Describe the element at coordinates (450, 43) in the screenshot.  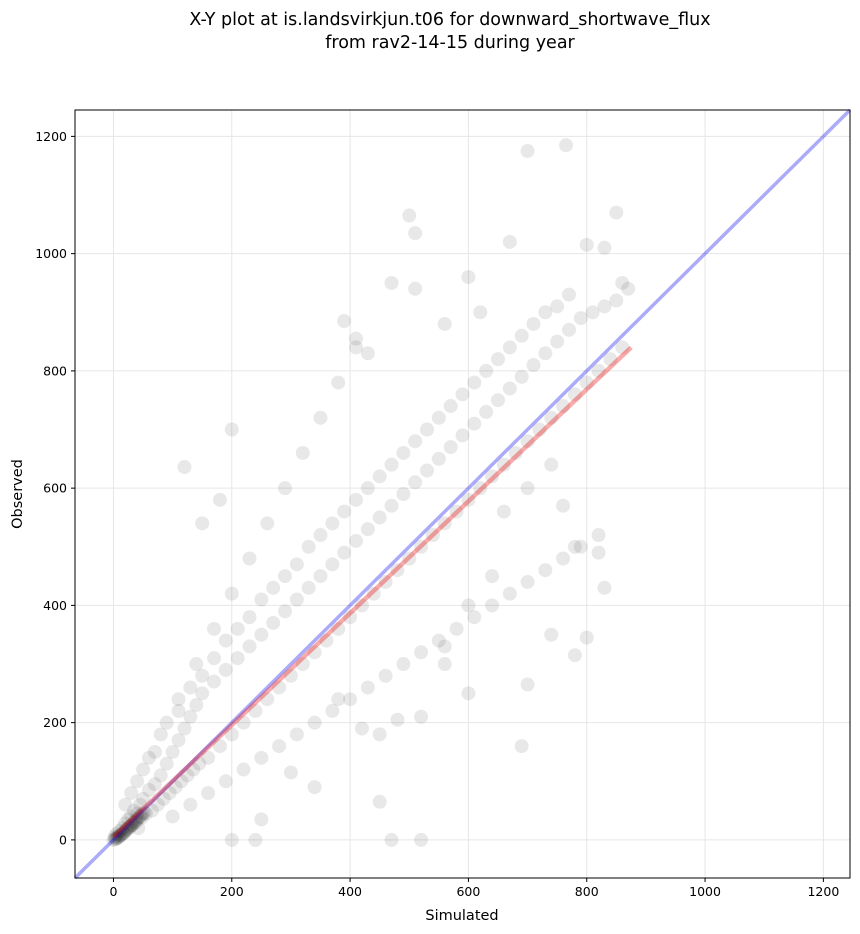
I see `chart-title-line-2: from rav2-14-15 during year` at that location.